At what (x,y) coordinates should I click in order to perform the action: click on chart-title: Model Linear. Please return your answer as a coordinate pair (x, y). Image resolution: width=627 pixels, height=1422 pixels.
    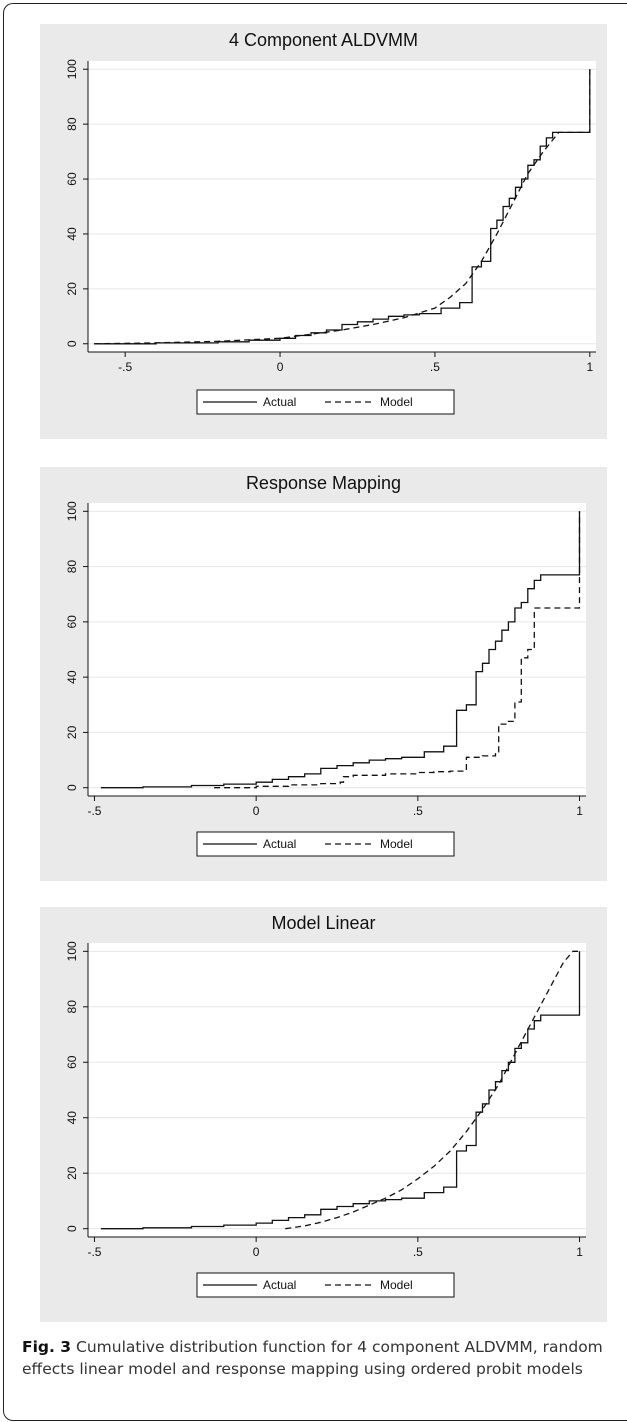
    Looking at the image, I should click on (323, 923).